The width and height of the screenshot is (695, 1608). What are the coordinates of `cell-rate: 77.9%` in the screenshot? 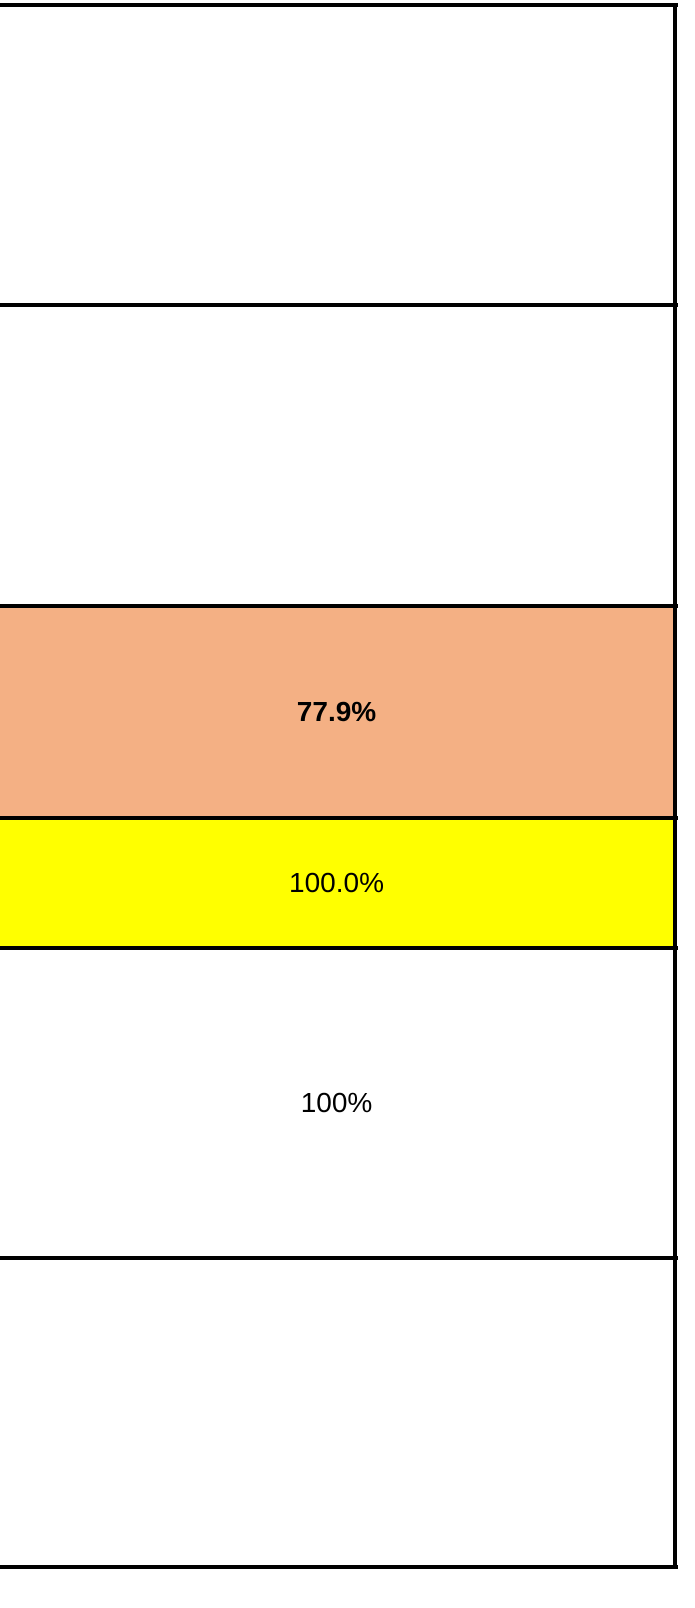 It's located at (336, 712).